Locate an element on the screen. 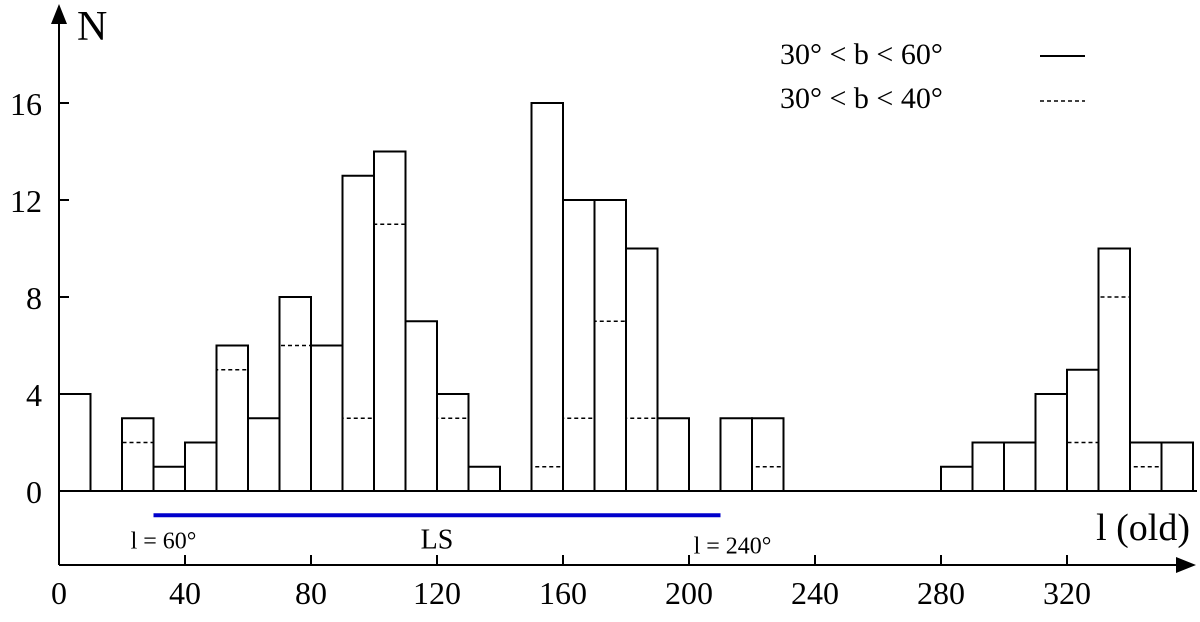 This screenshot has height=622, width=1200. x-tick-label: 120 is located at coordinates (437, 593).